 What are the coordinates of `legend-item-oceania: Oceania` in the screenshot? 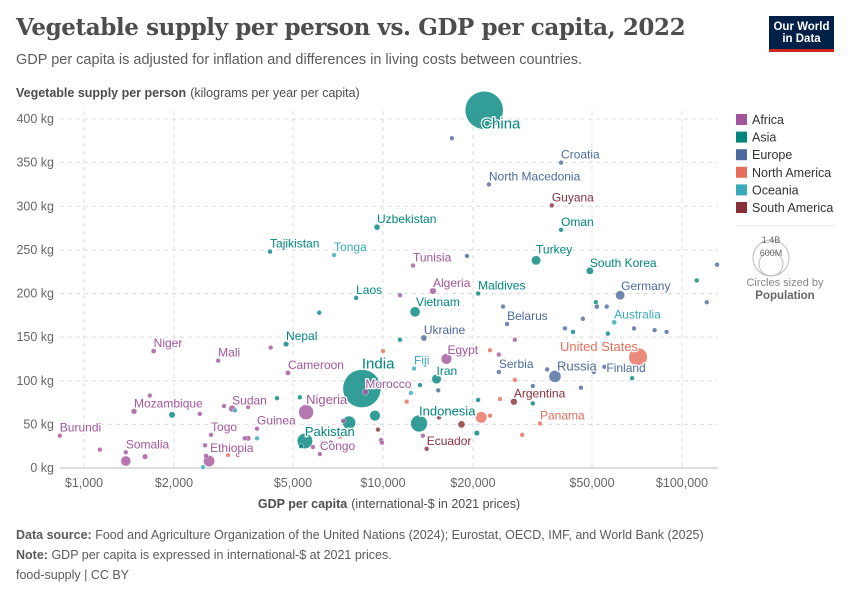 It's located at (767, 190).